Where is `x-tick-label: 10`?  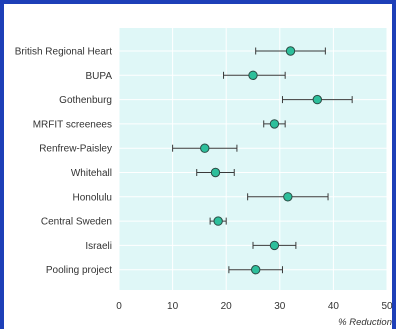
x-tick-label: 10 is located at coordinates (173, 306).